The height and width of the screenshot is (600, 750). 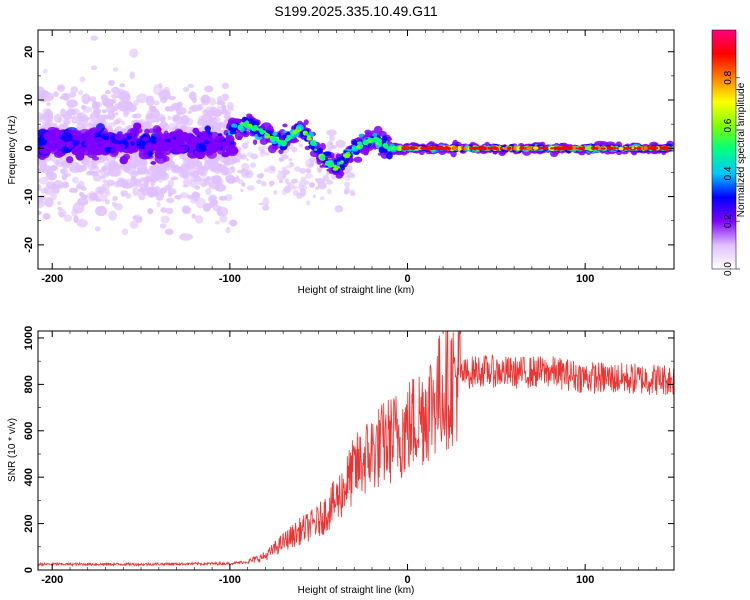 What do you see at coordinates (52, 580) in the screenshot?
I see `snr-x-tick-label: -200` at bounding box center [52, 580].